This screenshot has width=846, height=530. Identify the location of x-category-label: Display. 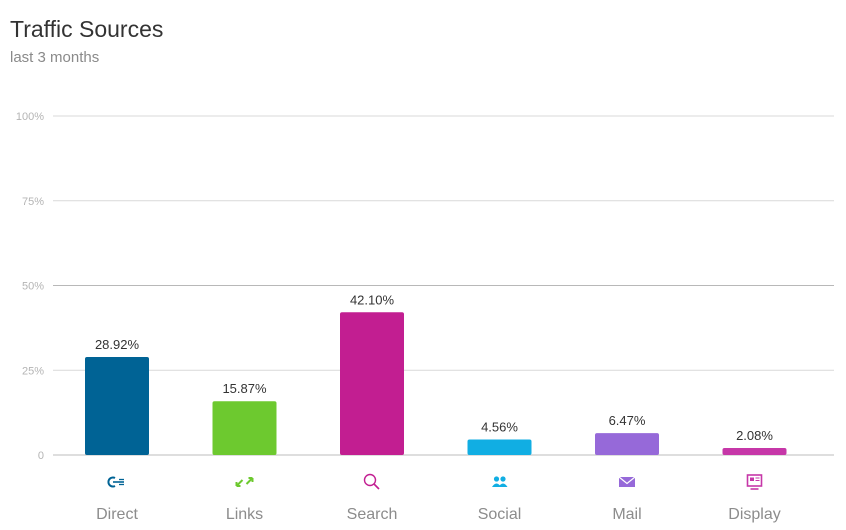
(754, 514).